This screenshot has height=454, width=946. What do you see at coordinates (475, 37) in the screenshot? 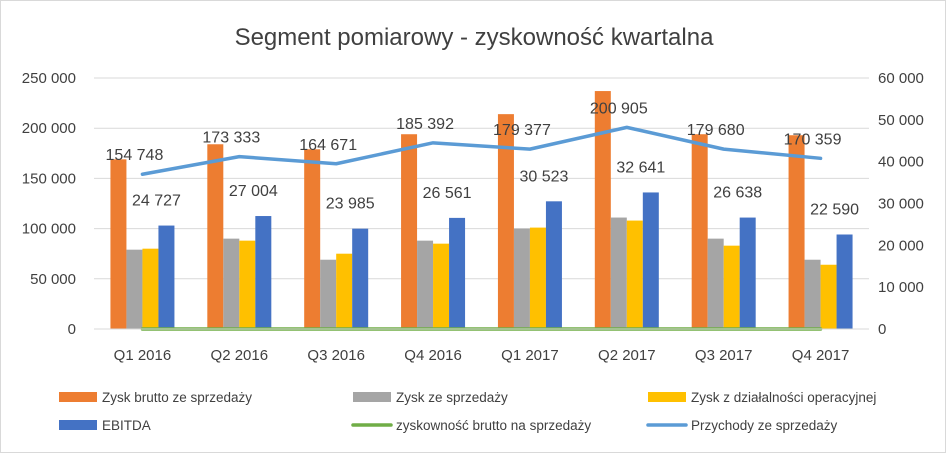
I see `chart-title: Segment pomiarowy - zyskowność kwartalna` at bounding box center [475, 37].